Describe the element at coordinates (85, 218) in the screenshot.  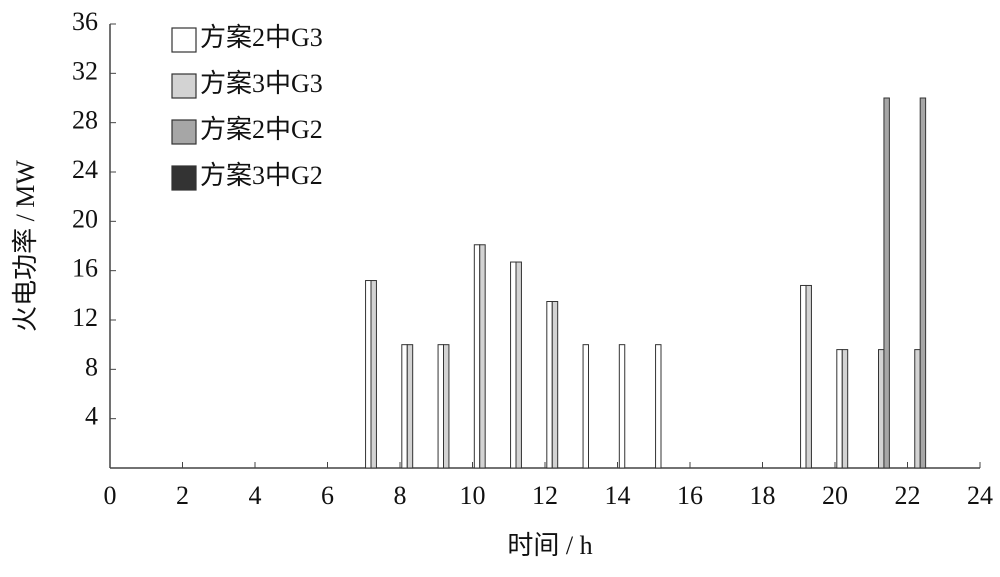
I see `y-tick-label: 20` at that location.